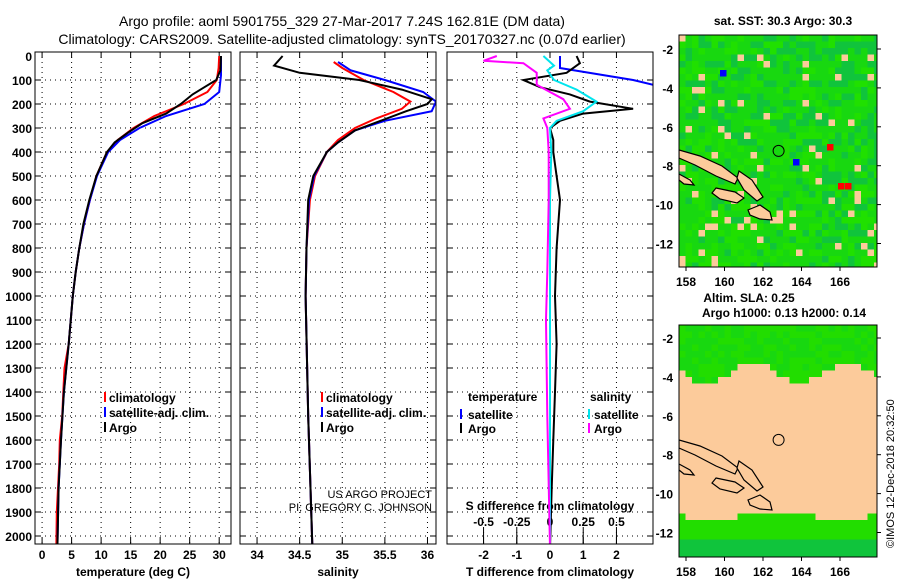 The width and height of the screenshot is (900, 580). What do you see at coordinates (749, 298) in the screenshot?
I see `map-title: Altim. SLA: 0.25` at bounding box center [749, 298].